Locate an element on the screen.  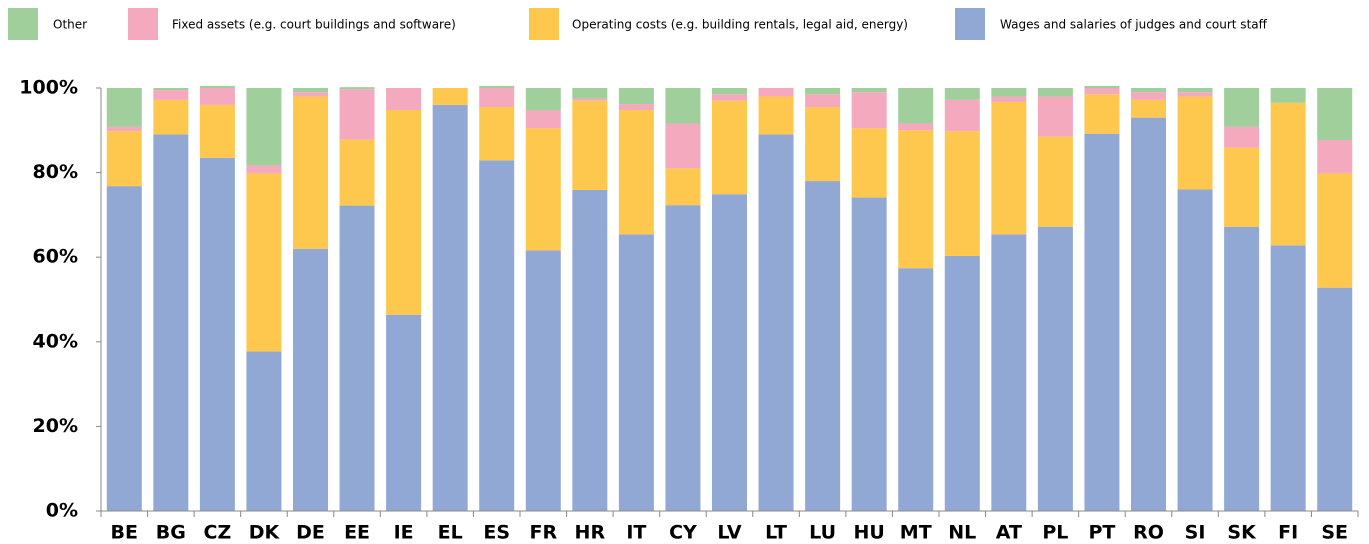
x-tick-label: BE is located at coordinates (124, 533).